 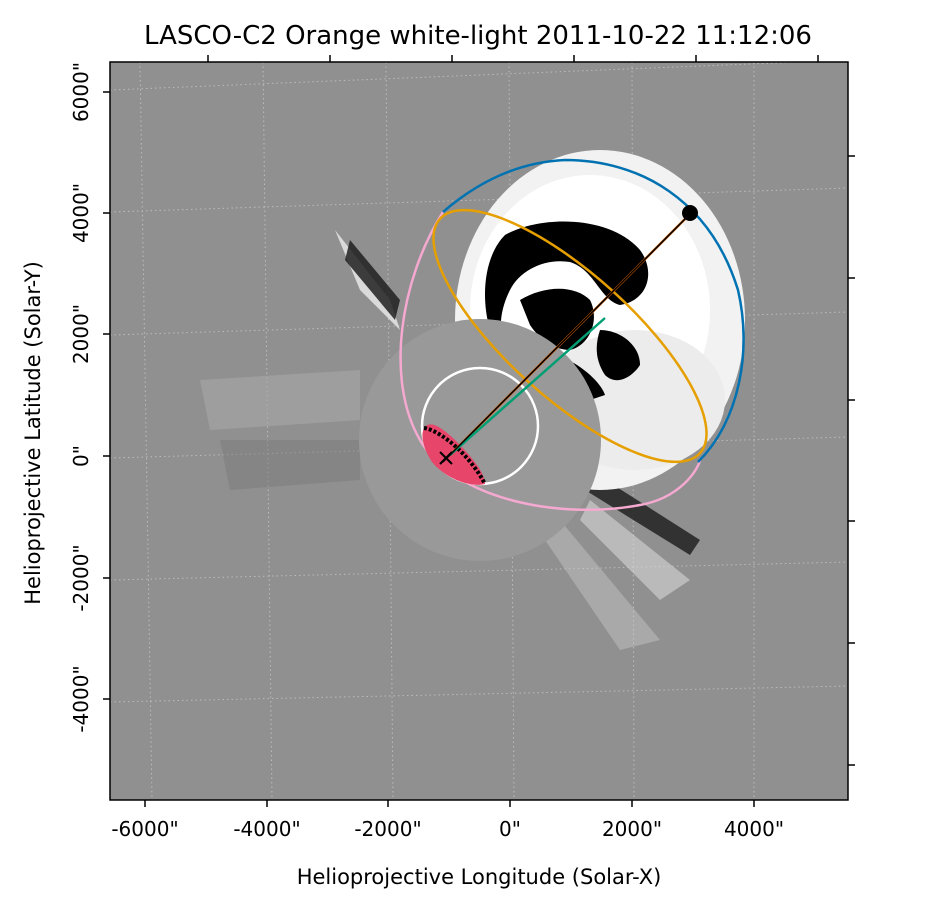 I want to click on x-tick-labels: -6000" -4000" -2000" 0" 2000" 4000", so click(x=447, y=829).